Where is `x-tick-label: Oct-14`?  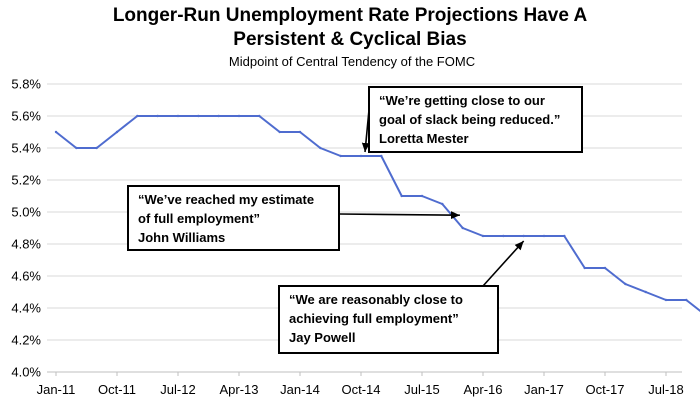
x-tick-label: Oct-14 is located at coordinates (360, 389).